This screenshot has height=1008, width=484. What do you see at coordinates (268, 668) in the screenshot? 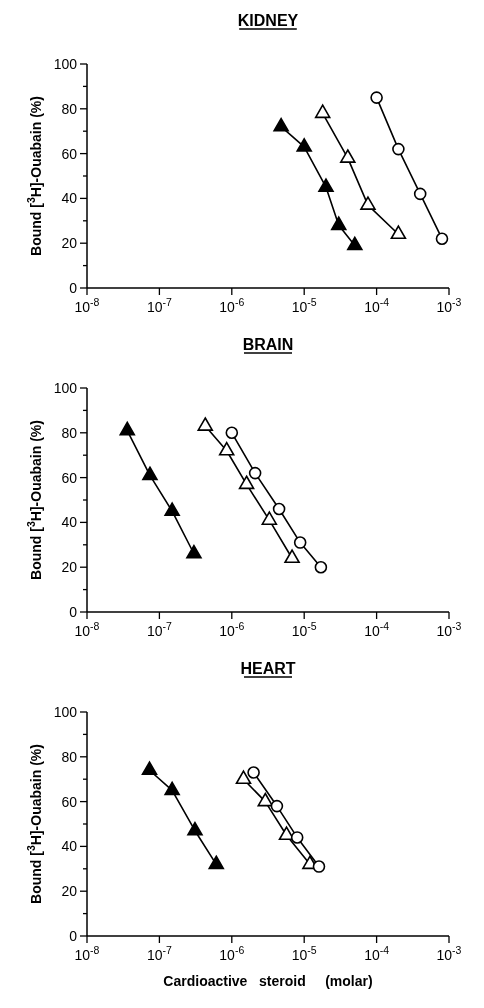
I see `chart-title: HEART` at bounding box center [268, 668].